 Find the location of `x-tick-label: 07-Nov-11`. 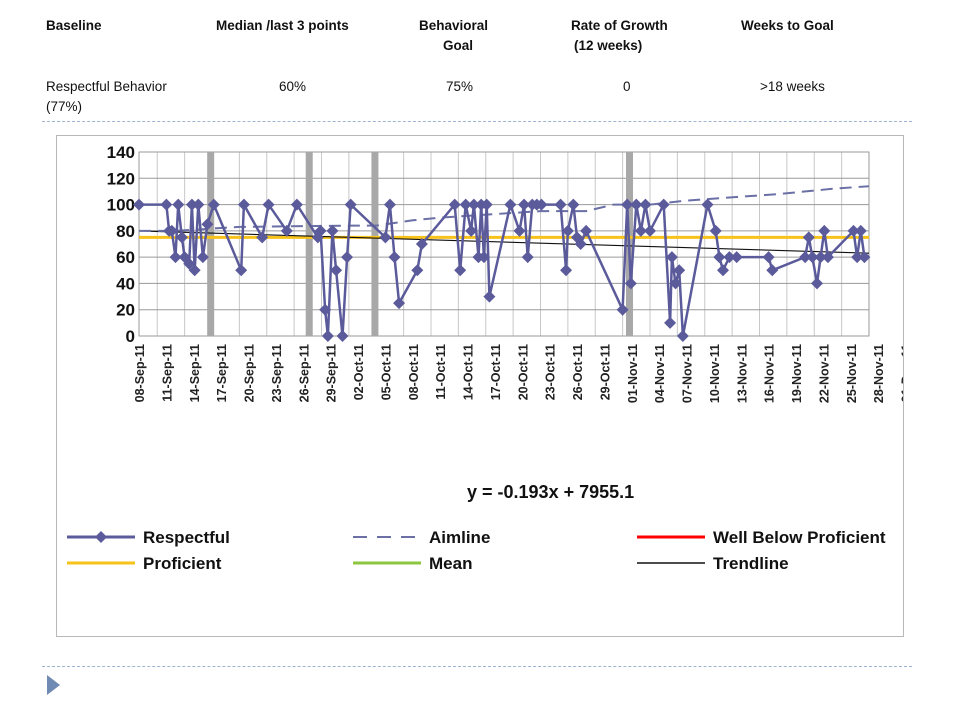

x-tick-label: 07-Nov-11 is located at coordinates (688, 373).